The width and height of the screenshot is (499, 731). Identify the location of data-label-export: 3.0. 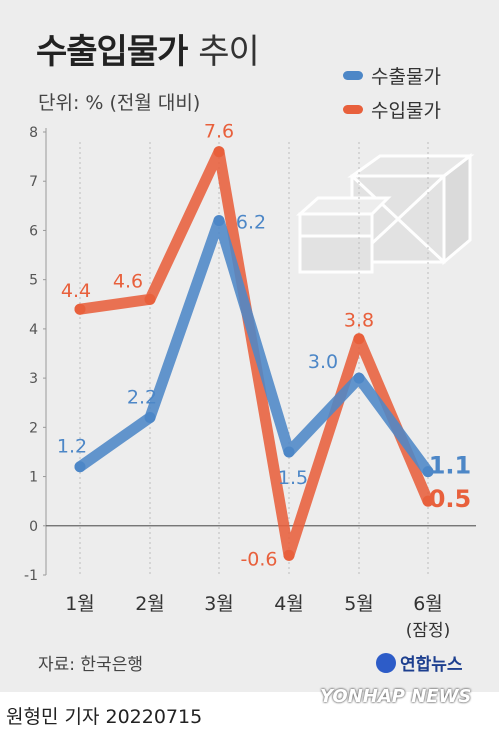
(323, 362).